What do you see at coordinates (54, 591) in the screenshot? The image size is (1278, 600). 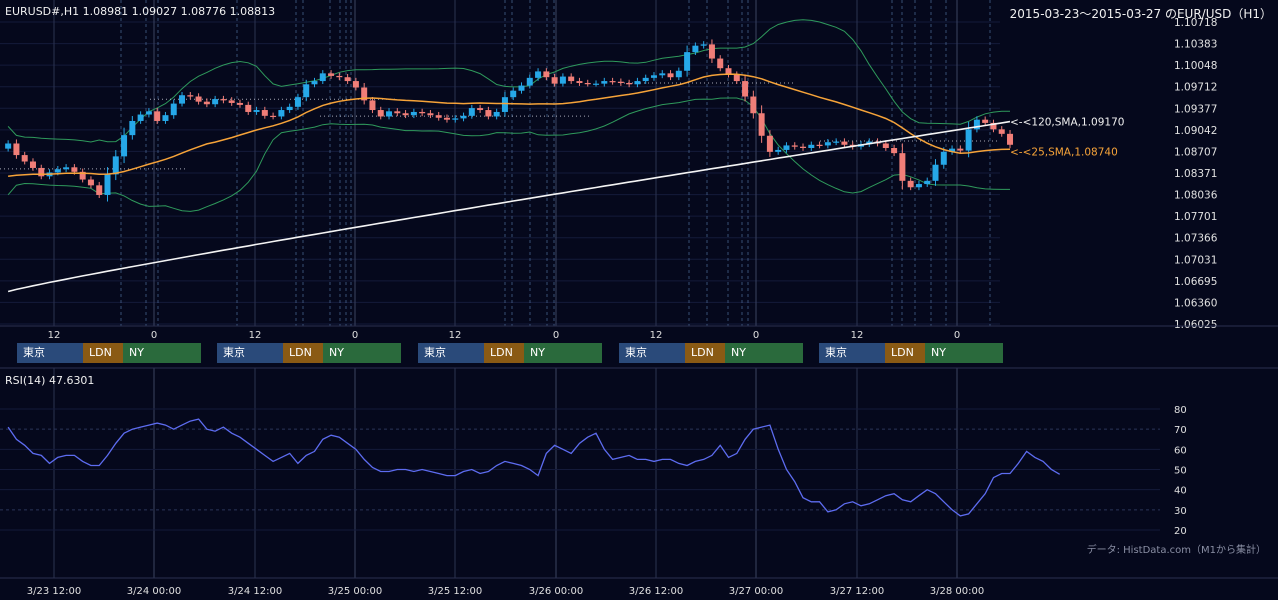 I see `date-tick-label: 3/23 12:00` at bounding box center [54, 591].